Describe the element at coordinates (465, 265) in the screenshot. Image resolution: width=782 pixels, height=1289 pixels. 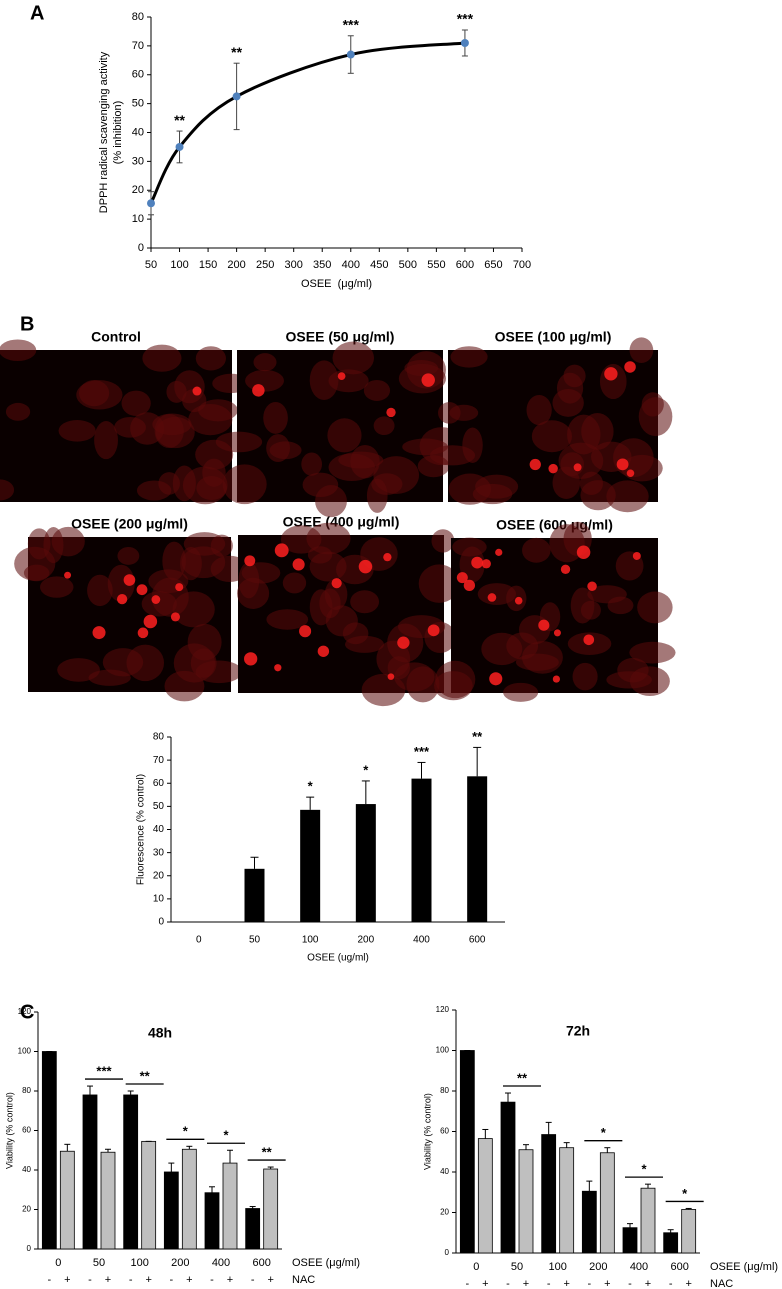
I see `x-tick-label: 600` at that location.